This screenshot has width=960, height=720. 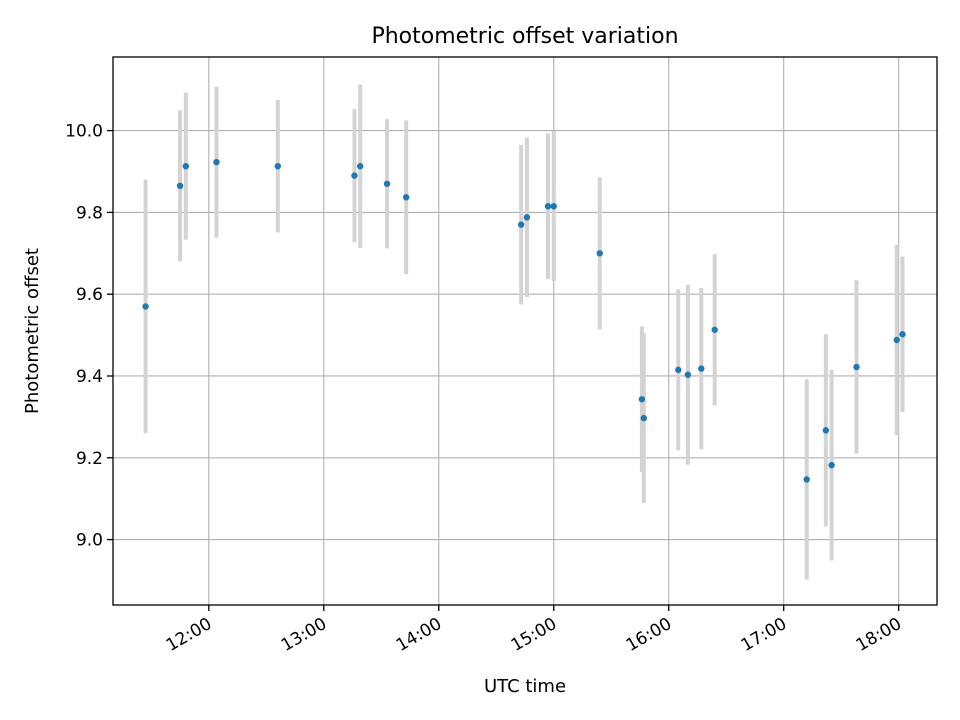 I want to click on y-tick-label: 9.0, so click(x=89, y=541).